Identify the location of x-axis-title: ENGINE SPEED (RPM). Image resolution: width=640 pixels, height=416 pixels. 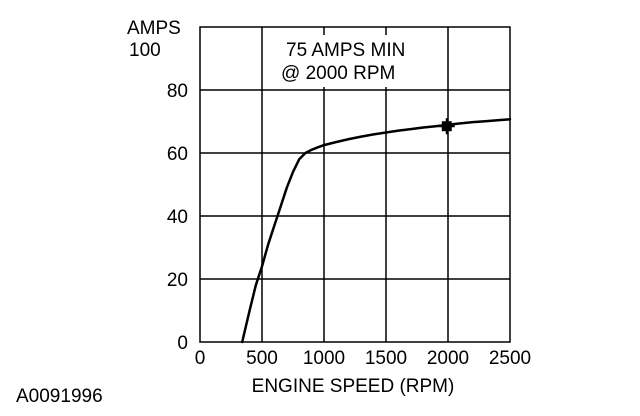
(353, 386).